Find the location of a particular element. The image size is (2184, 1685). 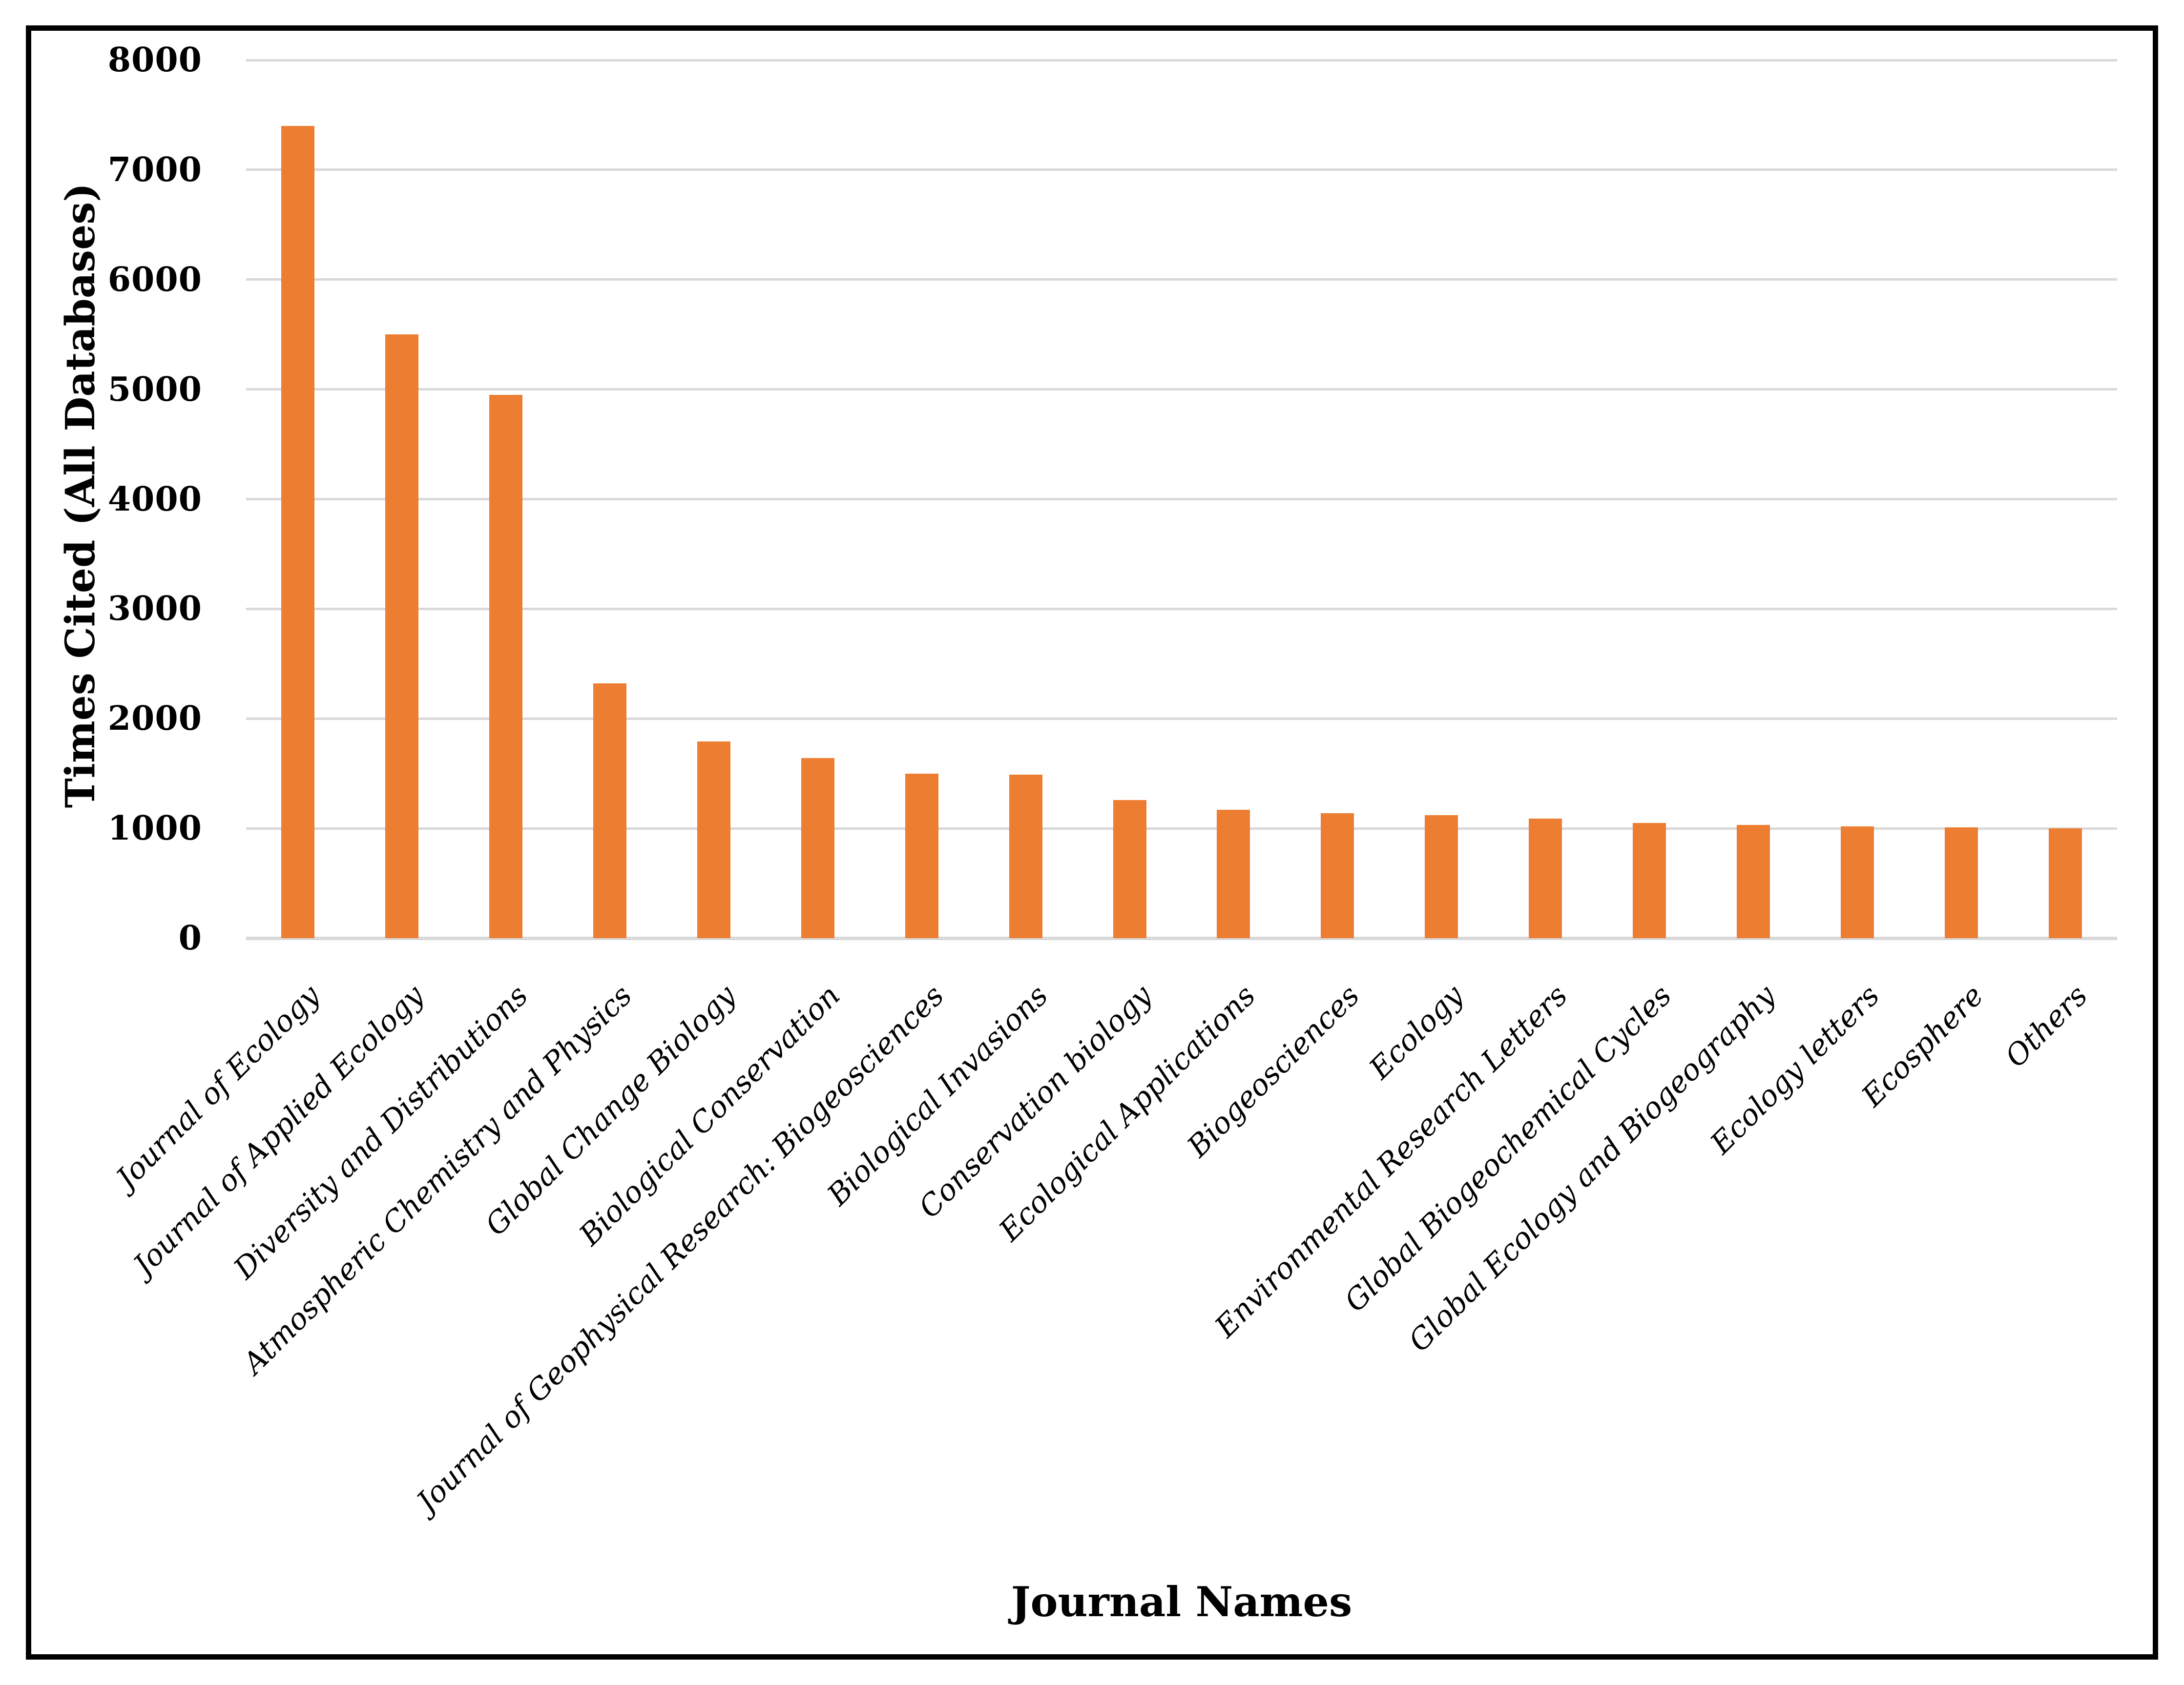

y-axis-title: Times Cited (All Databases) is located at coordinates (80, 496).